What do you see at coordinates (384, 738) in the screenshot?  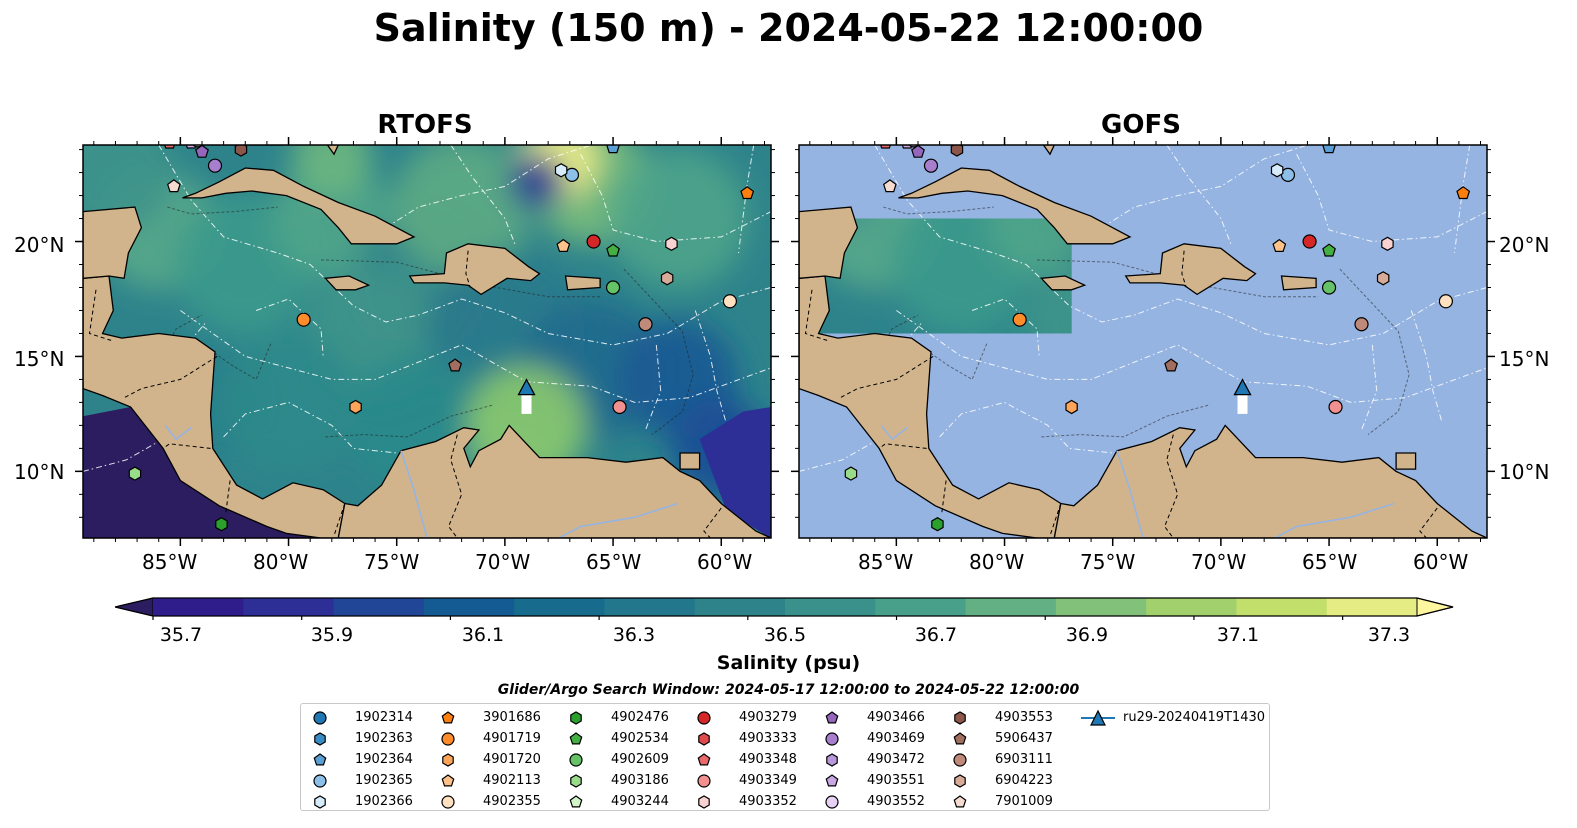 I see `legend-label: 1902363` at bounding box center [384, 738].